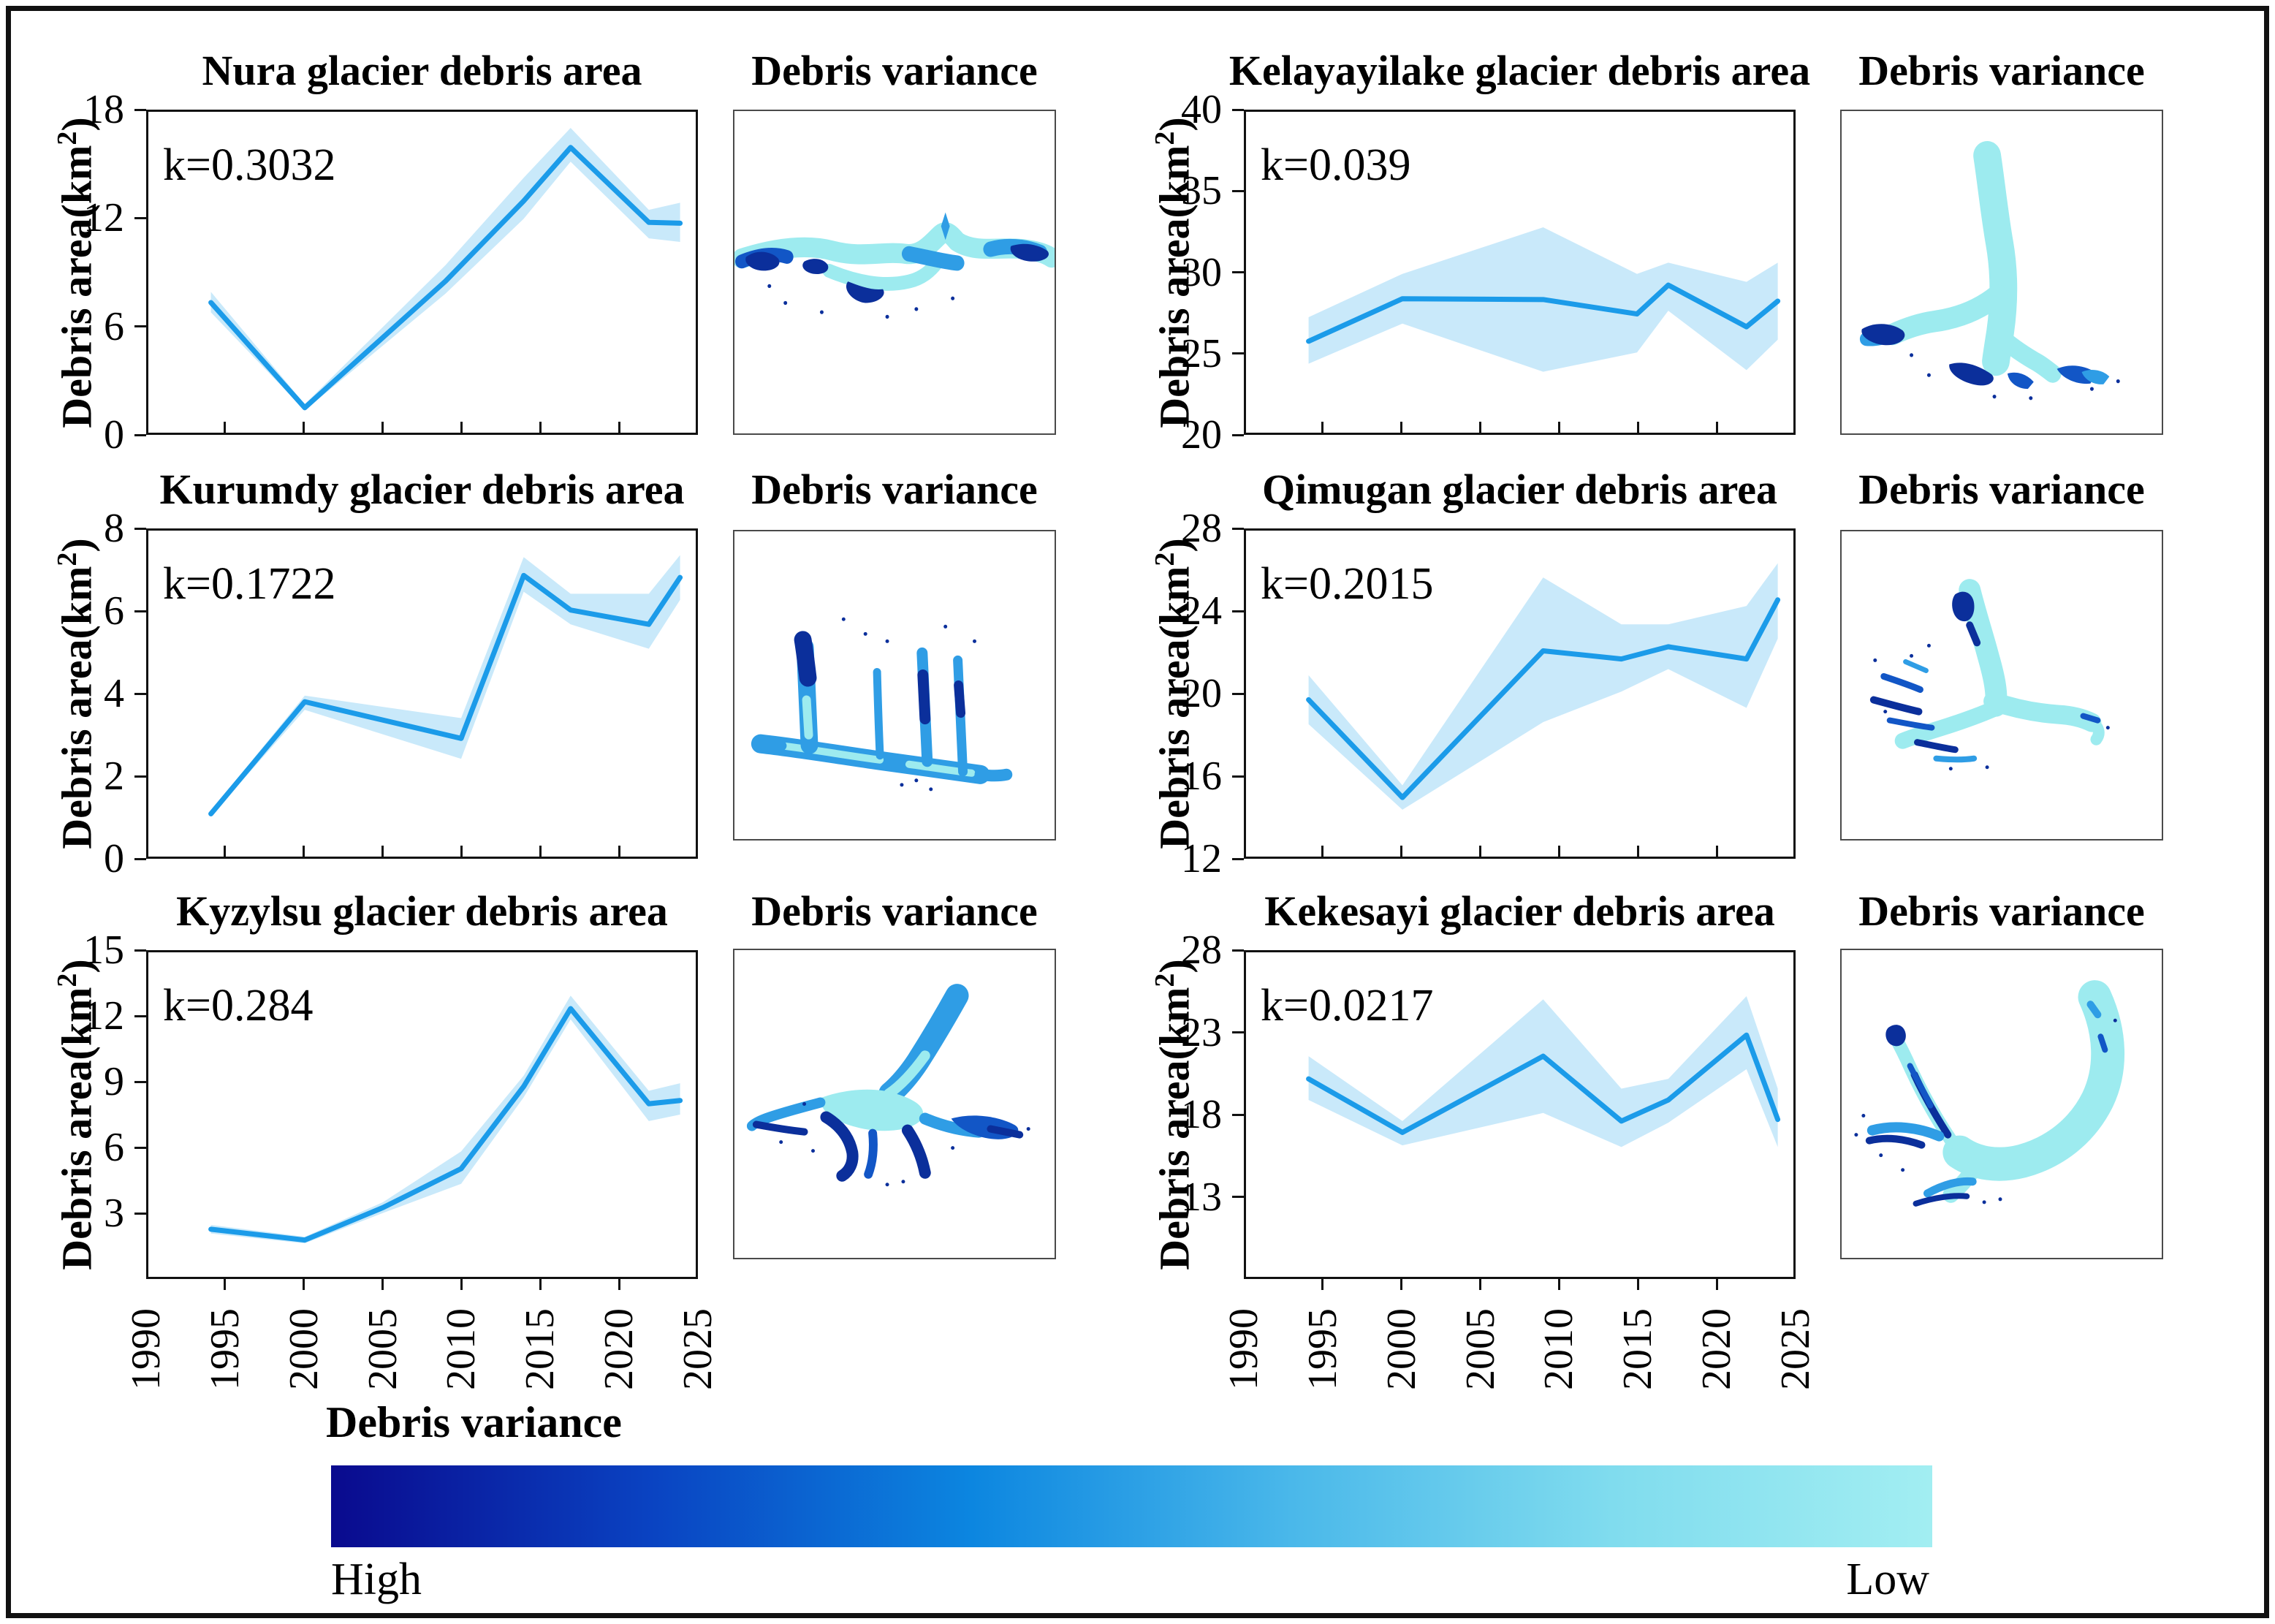 The image size is (2275, 1624). Describe the element at coordinates (1201, 1197) in the screenshot. I see `y-tick-label: 13` at that location.